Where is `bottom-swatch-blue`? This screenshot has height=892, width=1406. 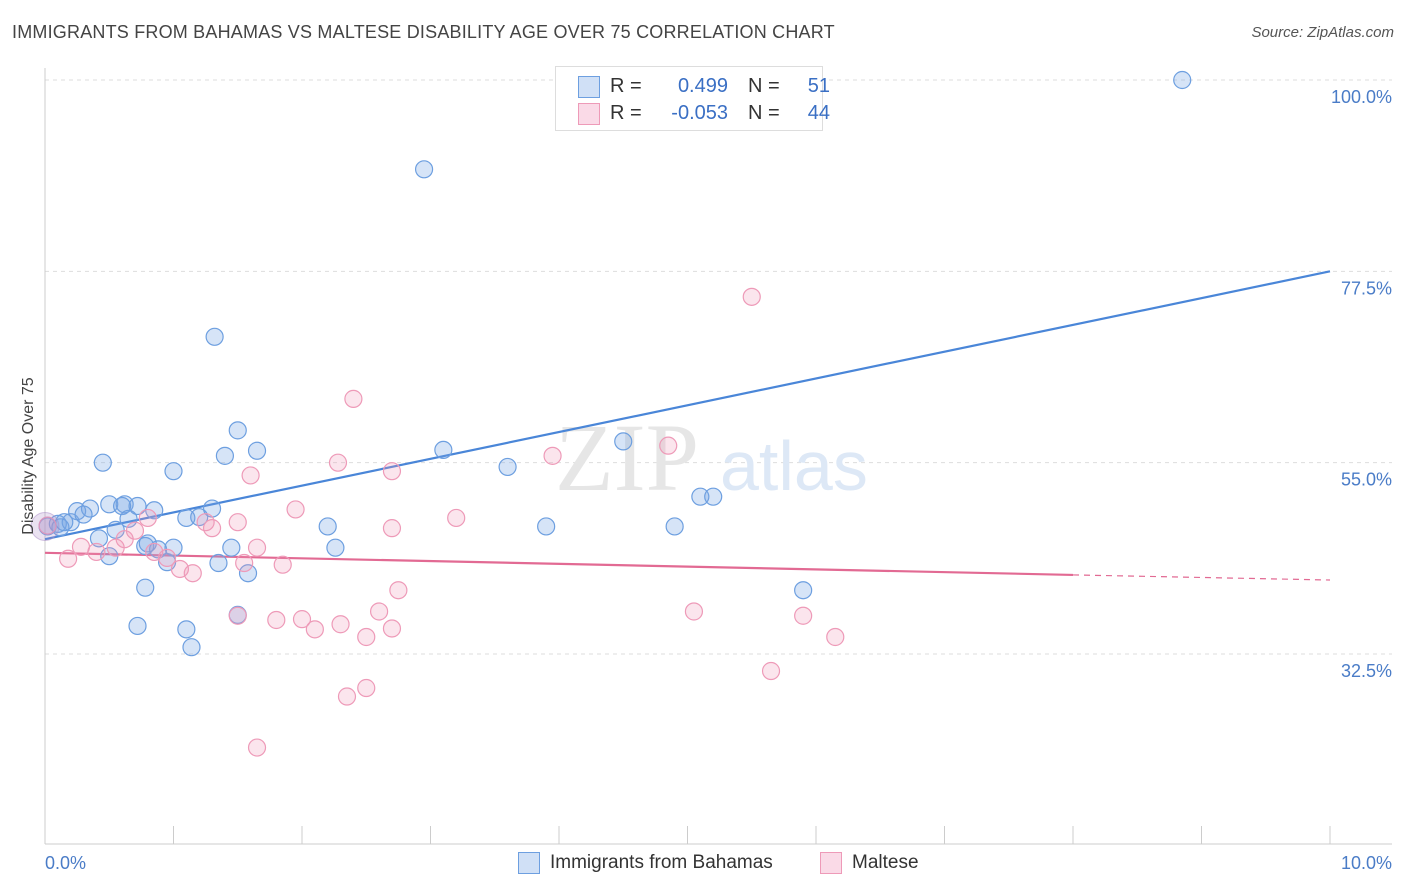
bottom-swatch-blue is located at coordinates (529, 863).